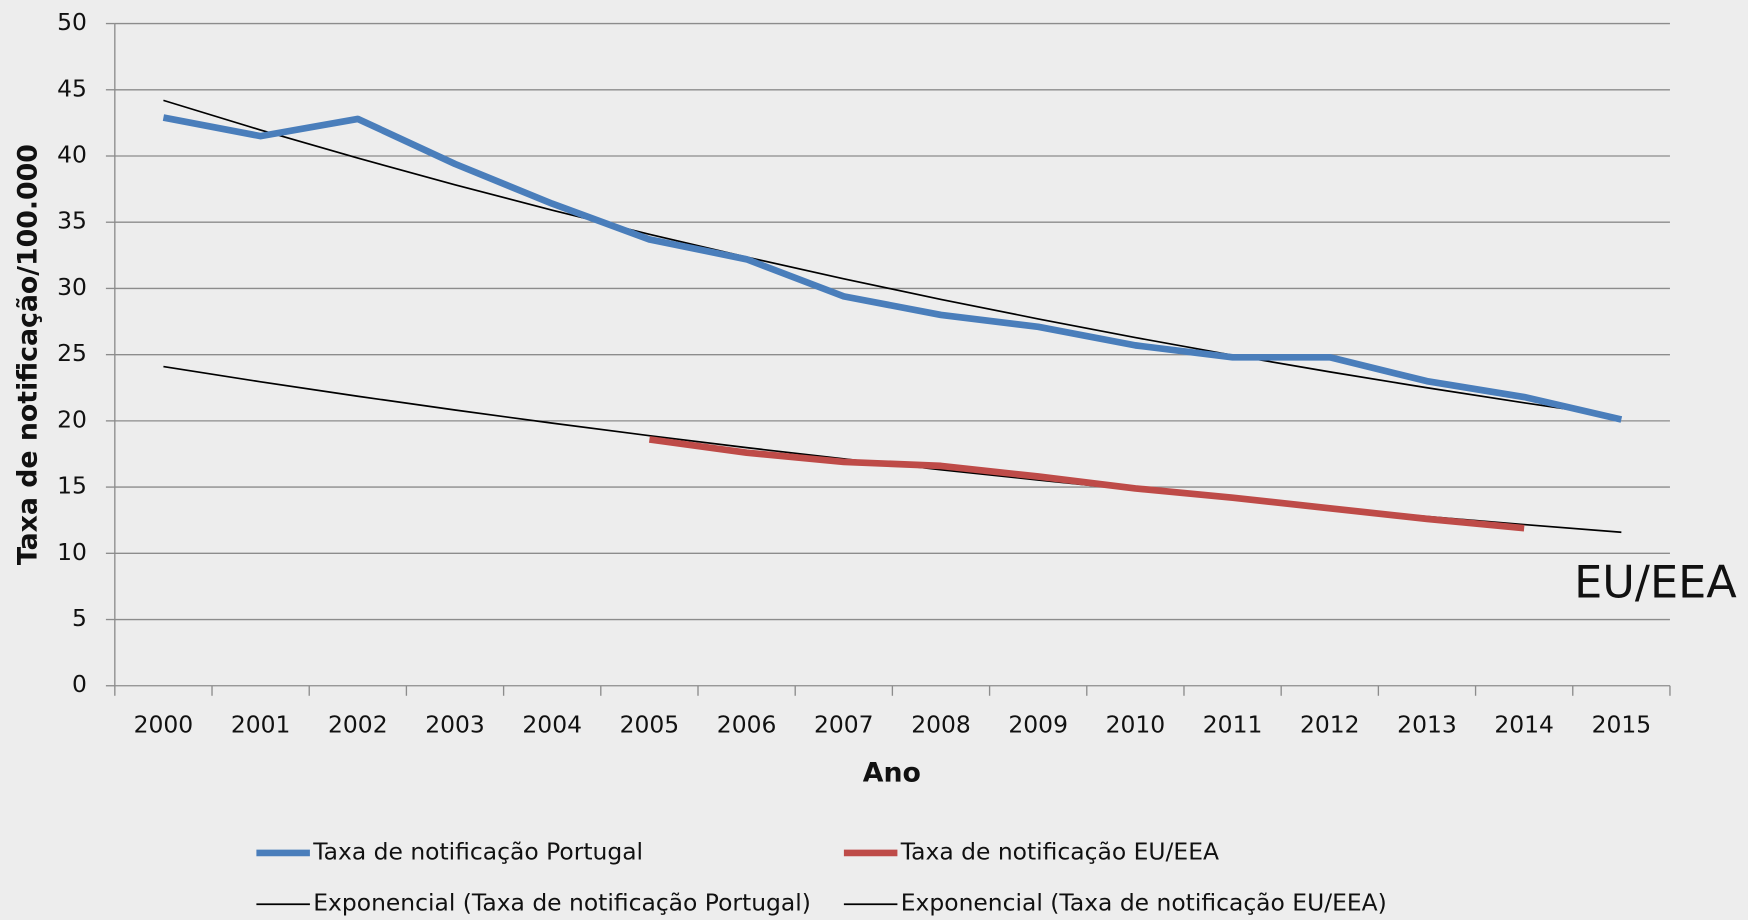 The image size is (1748, 920). Describe the element at coordinates (72, 353) in the screenshot. I see `y-tick-label: 25` at that location.